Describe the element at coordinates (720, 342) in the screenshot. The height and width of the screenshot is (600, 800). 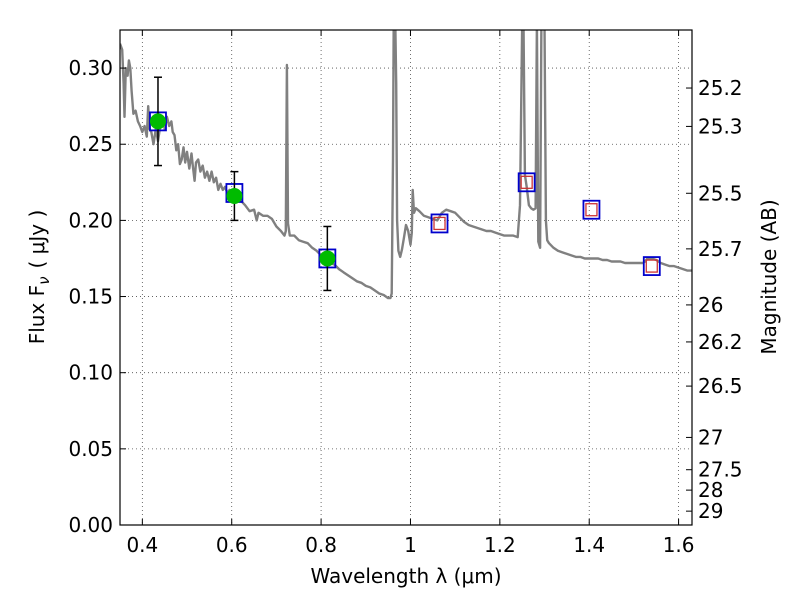
I see `right-tick-label: 26.2` at that location.